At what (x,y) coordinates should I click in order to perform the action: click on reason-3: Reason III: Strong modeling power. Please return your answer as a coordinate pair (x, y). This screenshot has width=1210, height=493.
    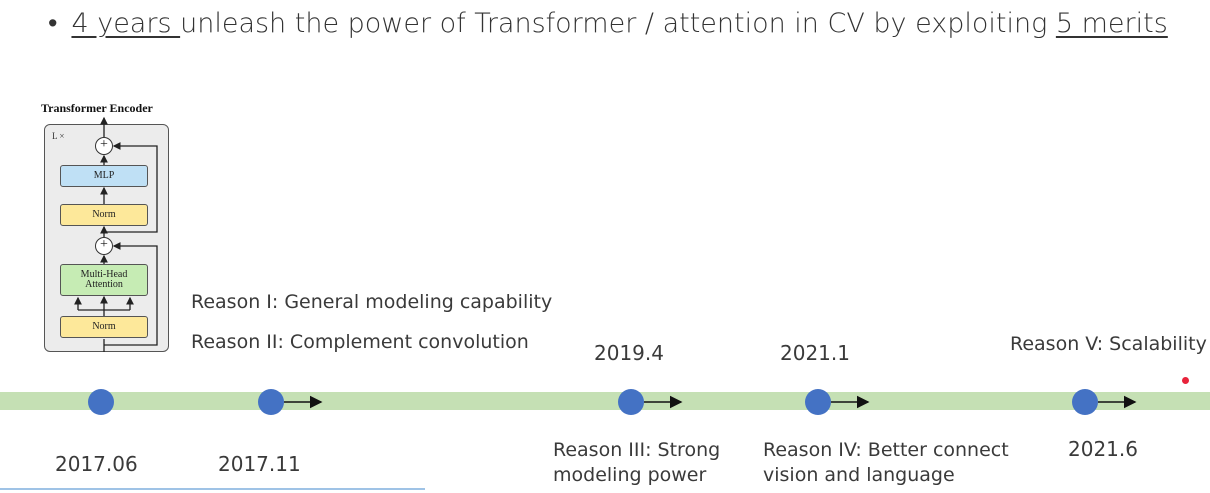
    Looking at the image, I should click on (637, 462).